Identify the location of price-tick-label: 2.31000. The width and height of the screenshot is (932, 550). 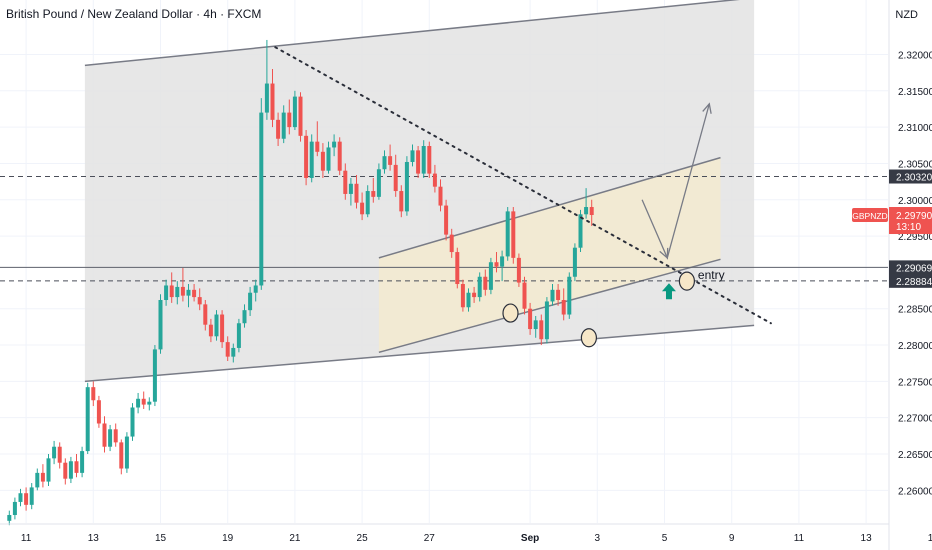
(915, 128).